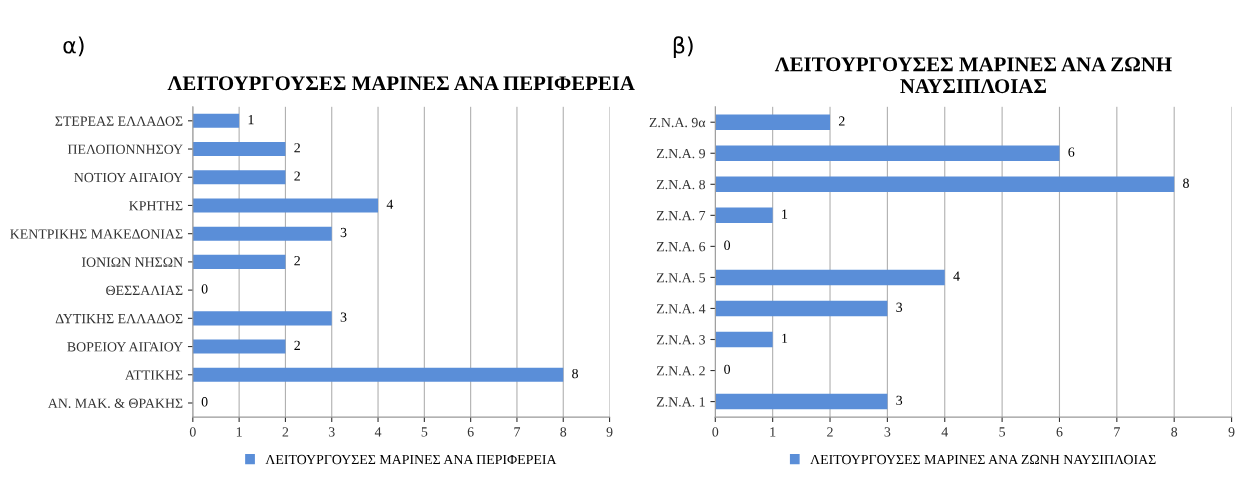 Image resolution: width=1244 pixels, height=485 pixels. Describe the element at coordinates (683, 47) in the screenshot. I see `text: β)` at that location.